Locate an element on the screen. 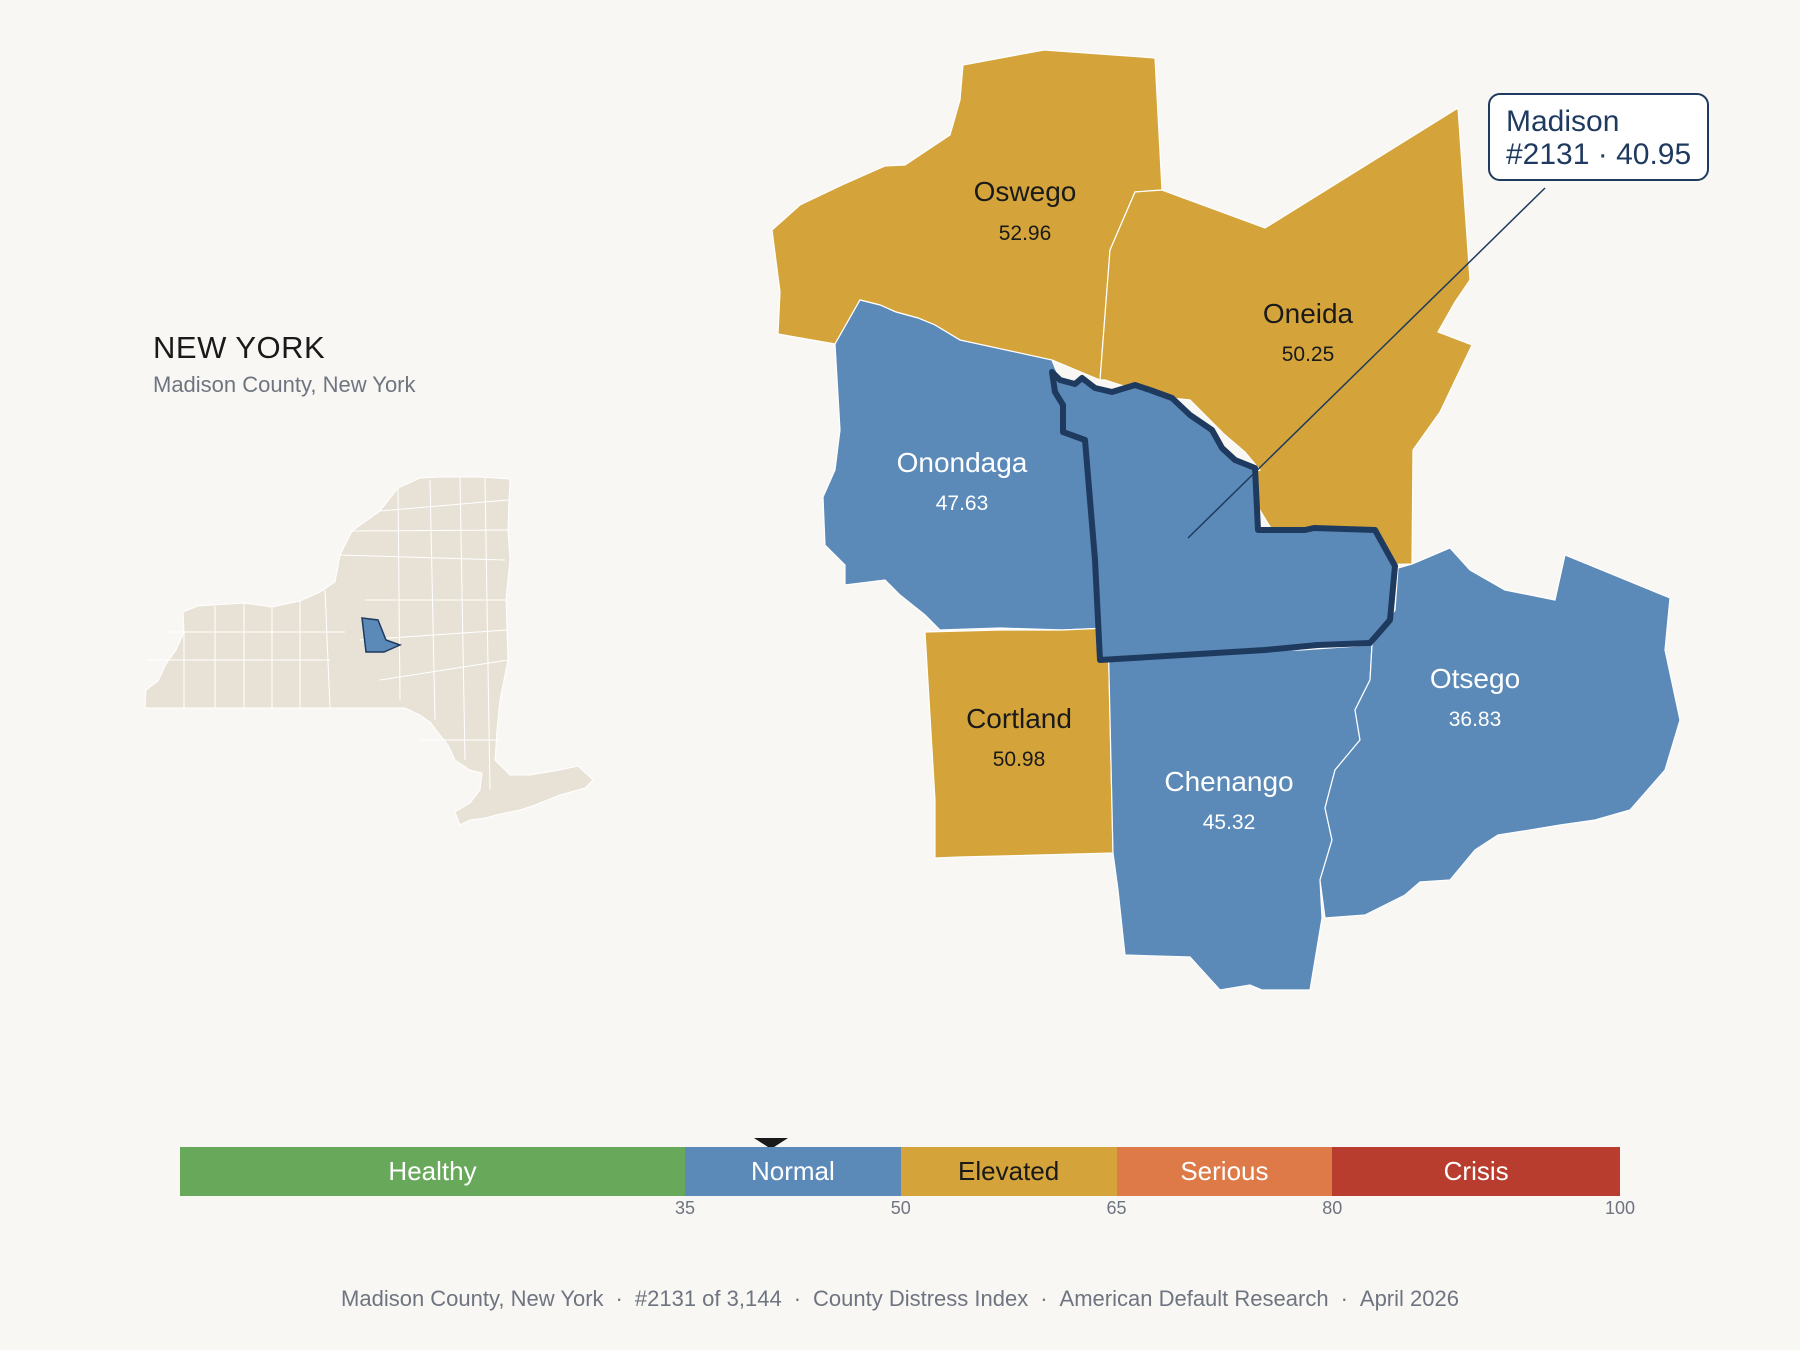 This screenshot has height=1350, width=1800. footer-item: County Distress Index is located at coordinates (921, 1298).